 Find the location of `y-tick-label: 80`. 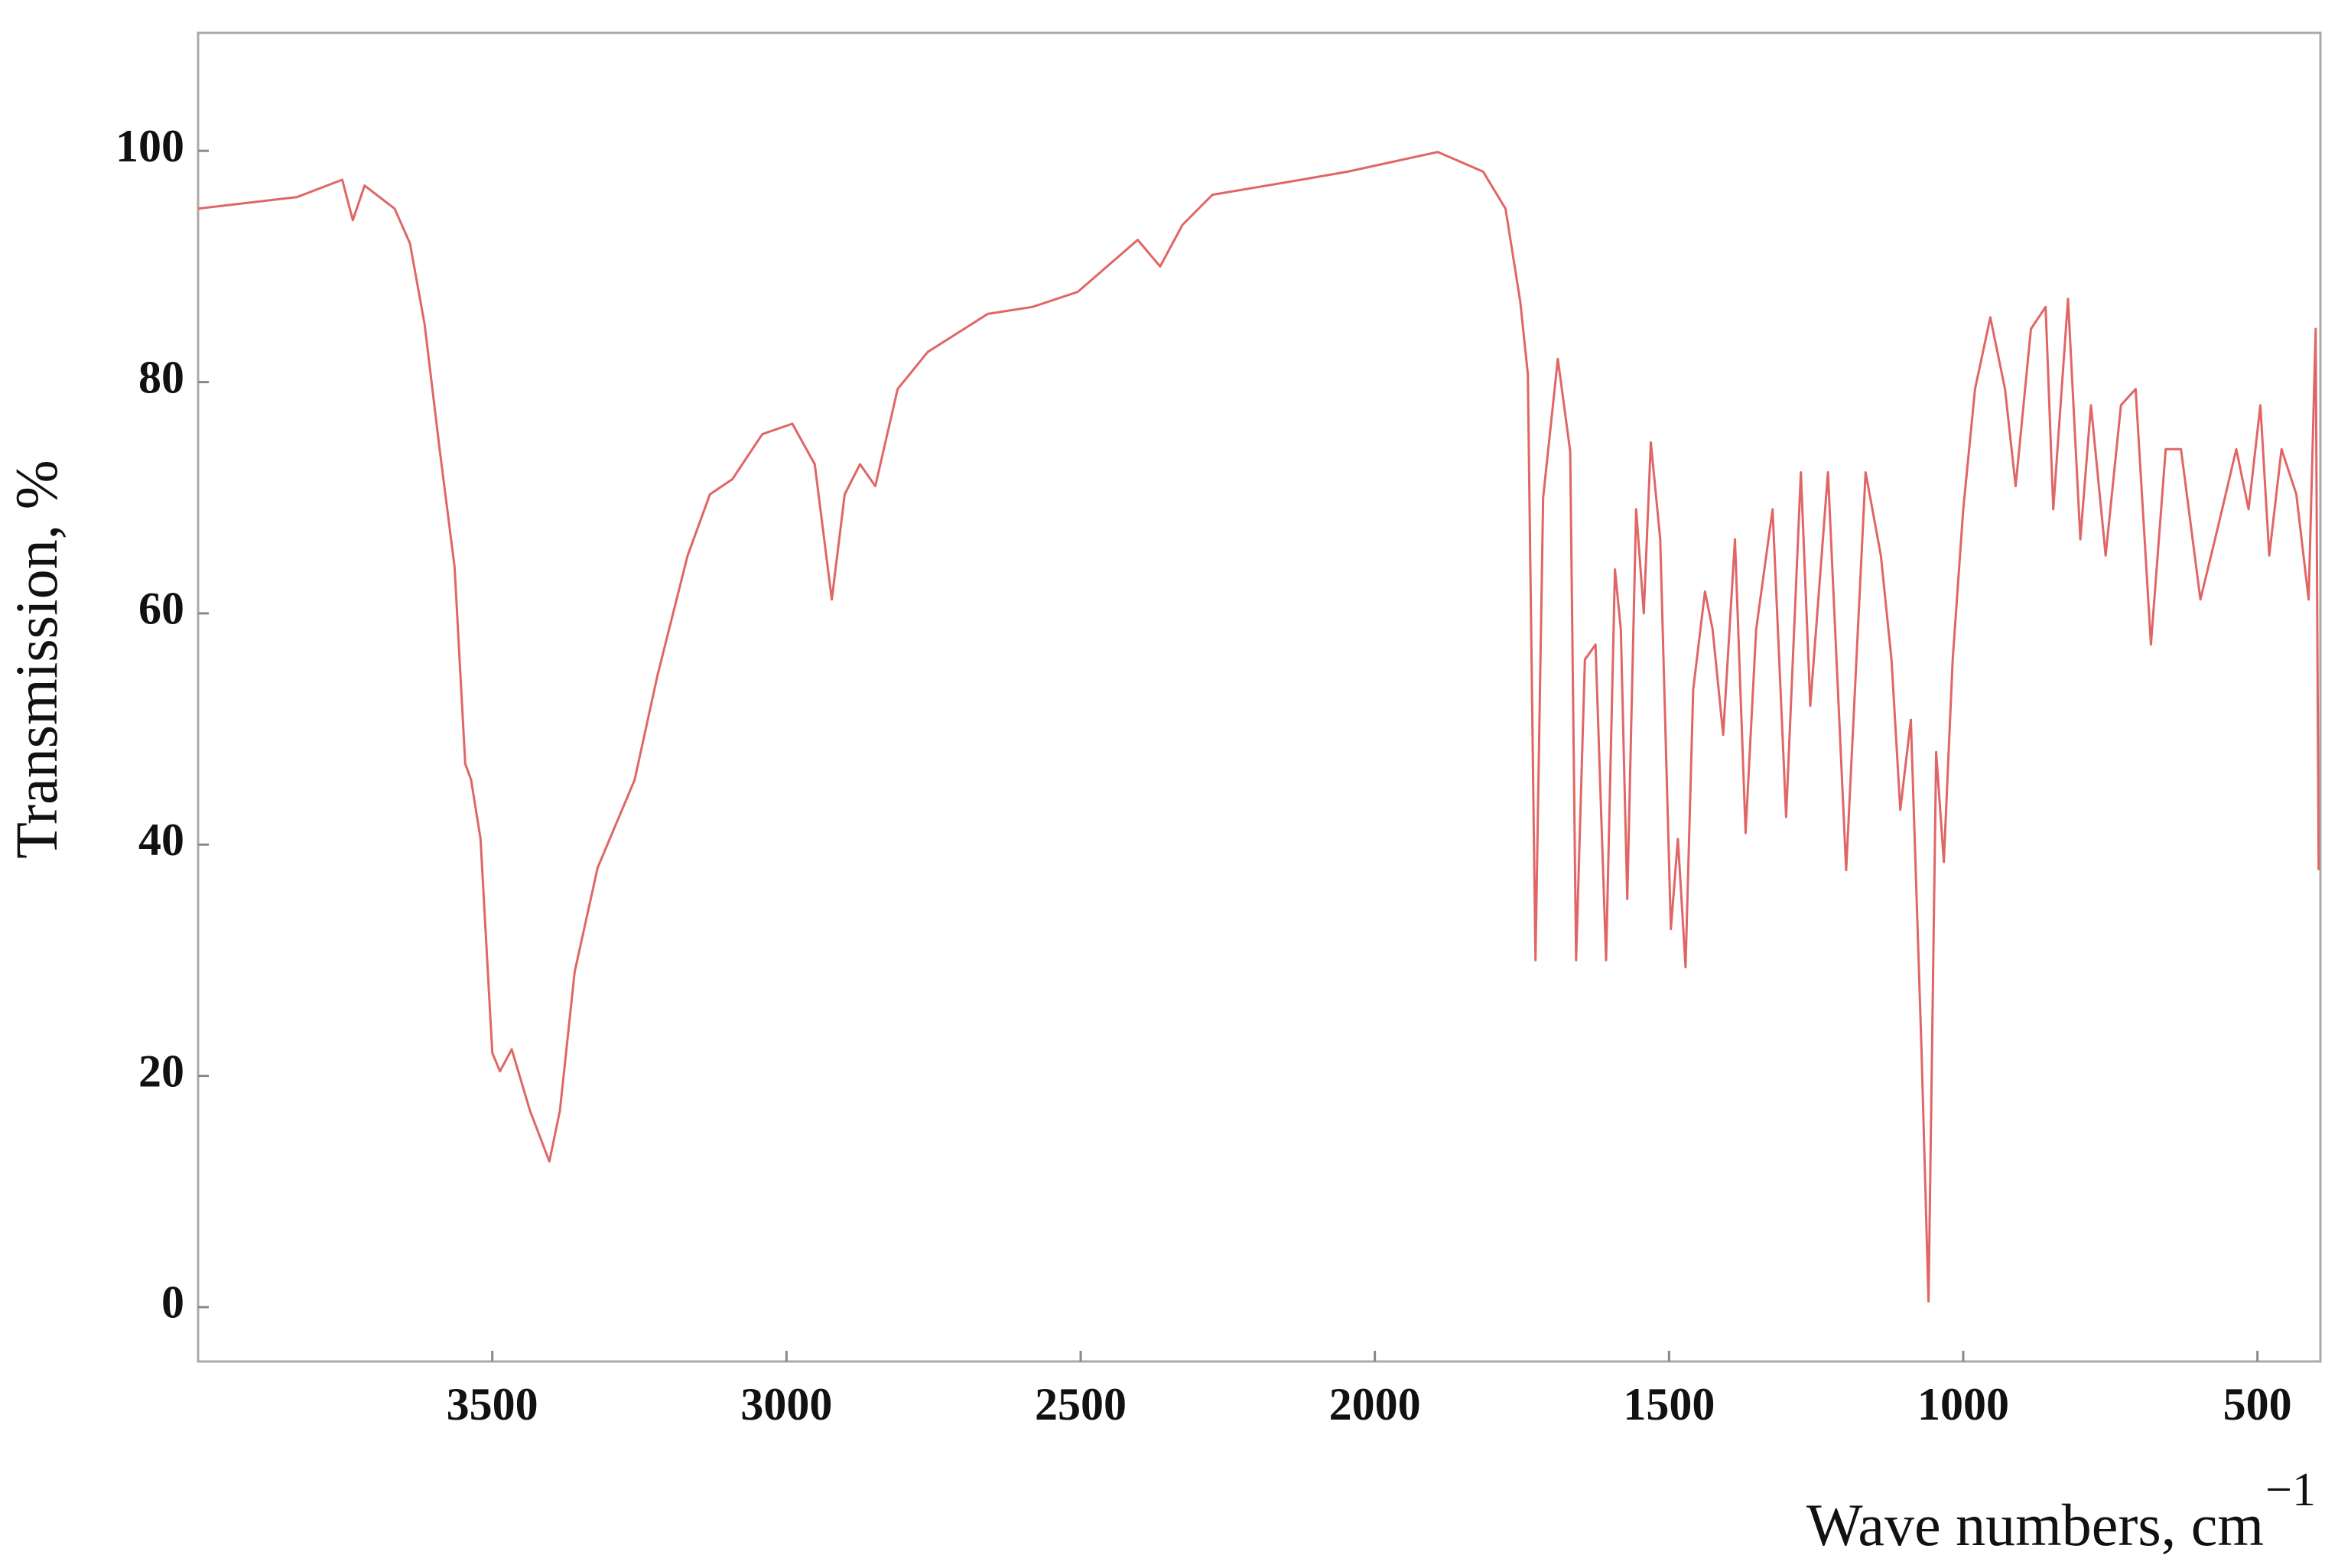

y-tick-label: 80 is located at coordinates (161, 377).